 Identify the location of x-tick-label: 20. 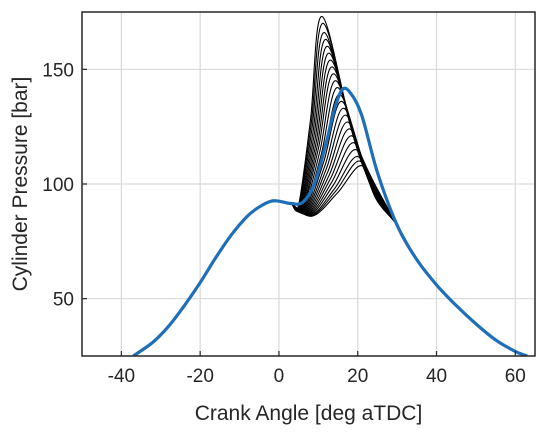
(357, 376).